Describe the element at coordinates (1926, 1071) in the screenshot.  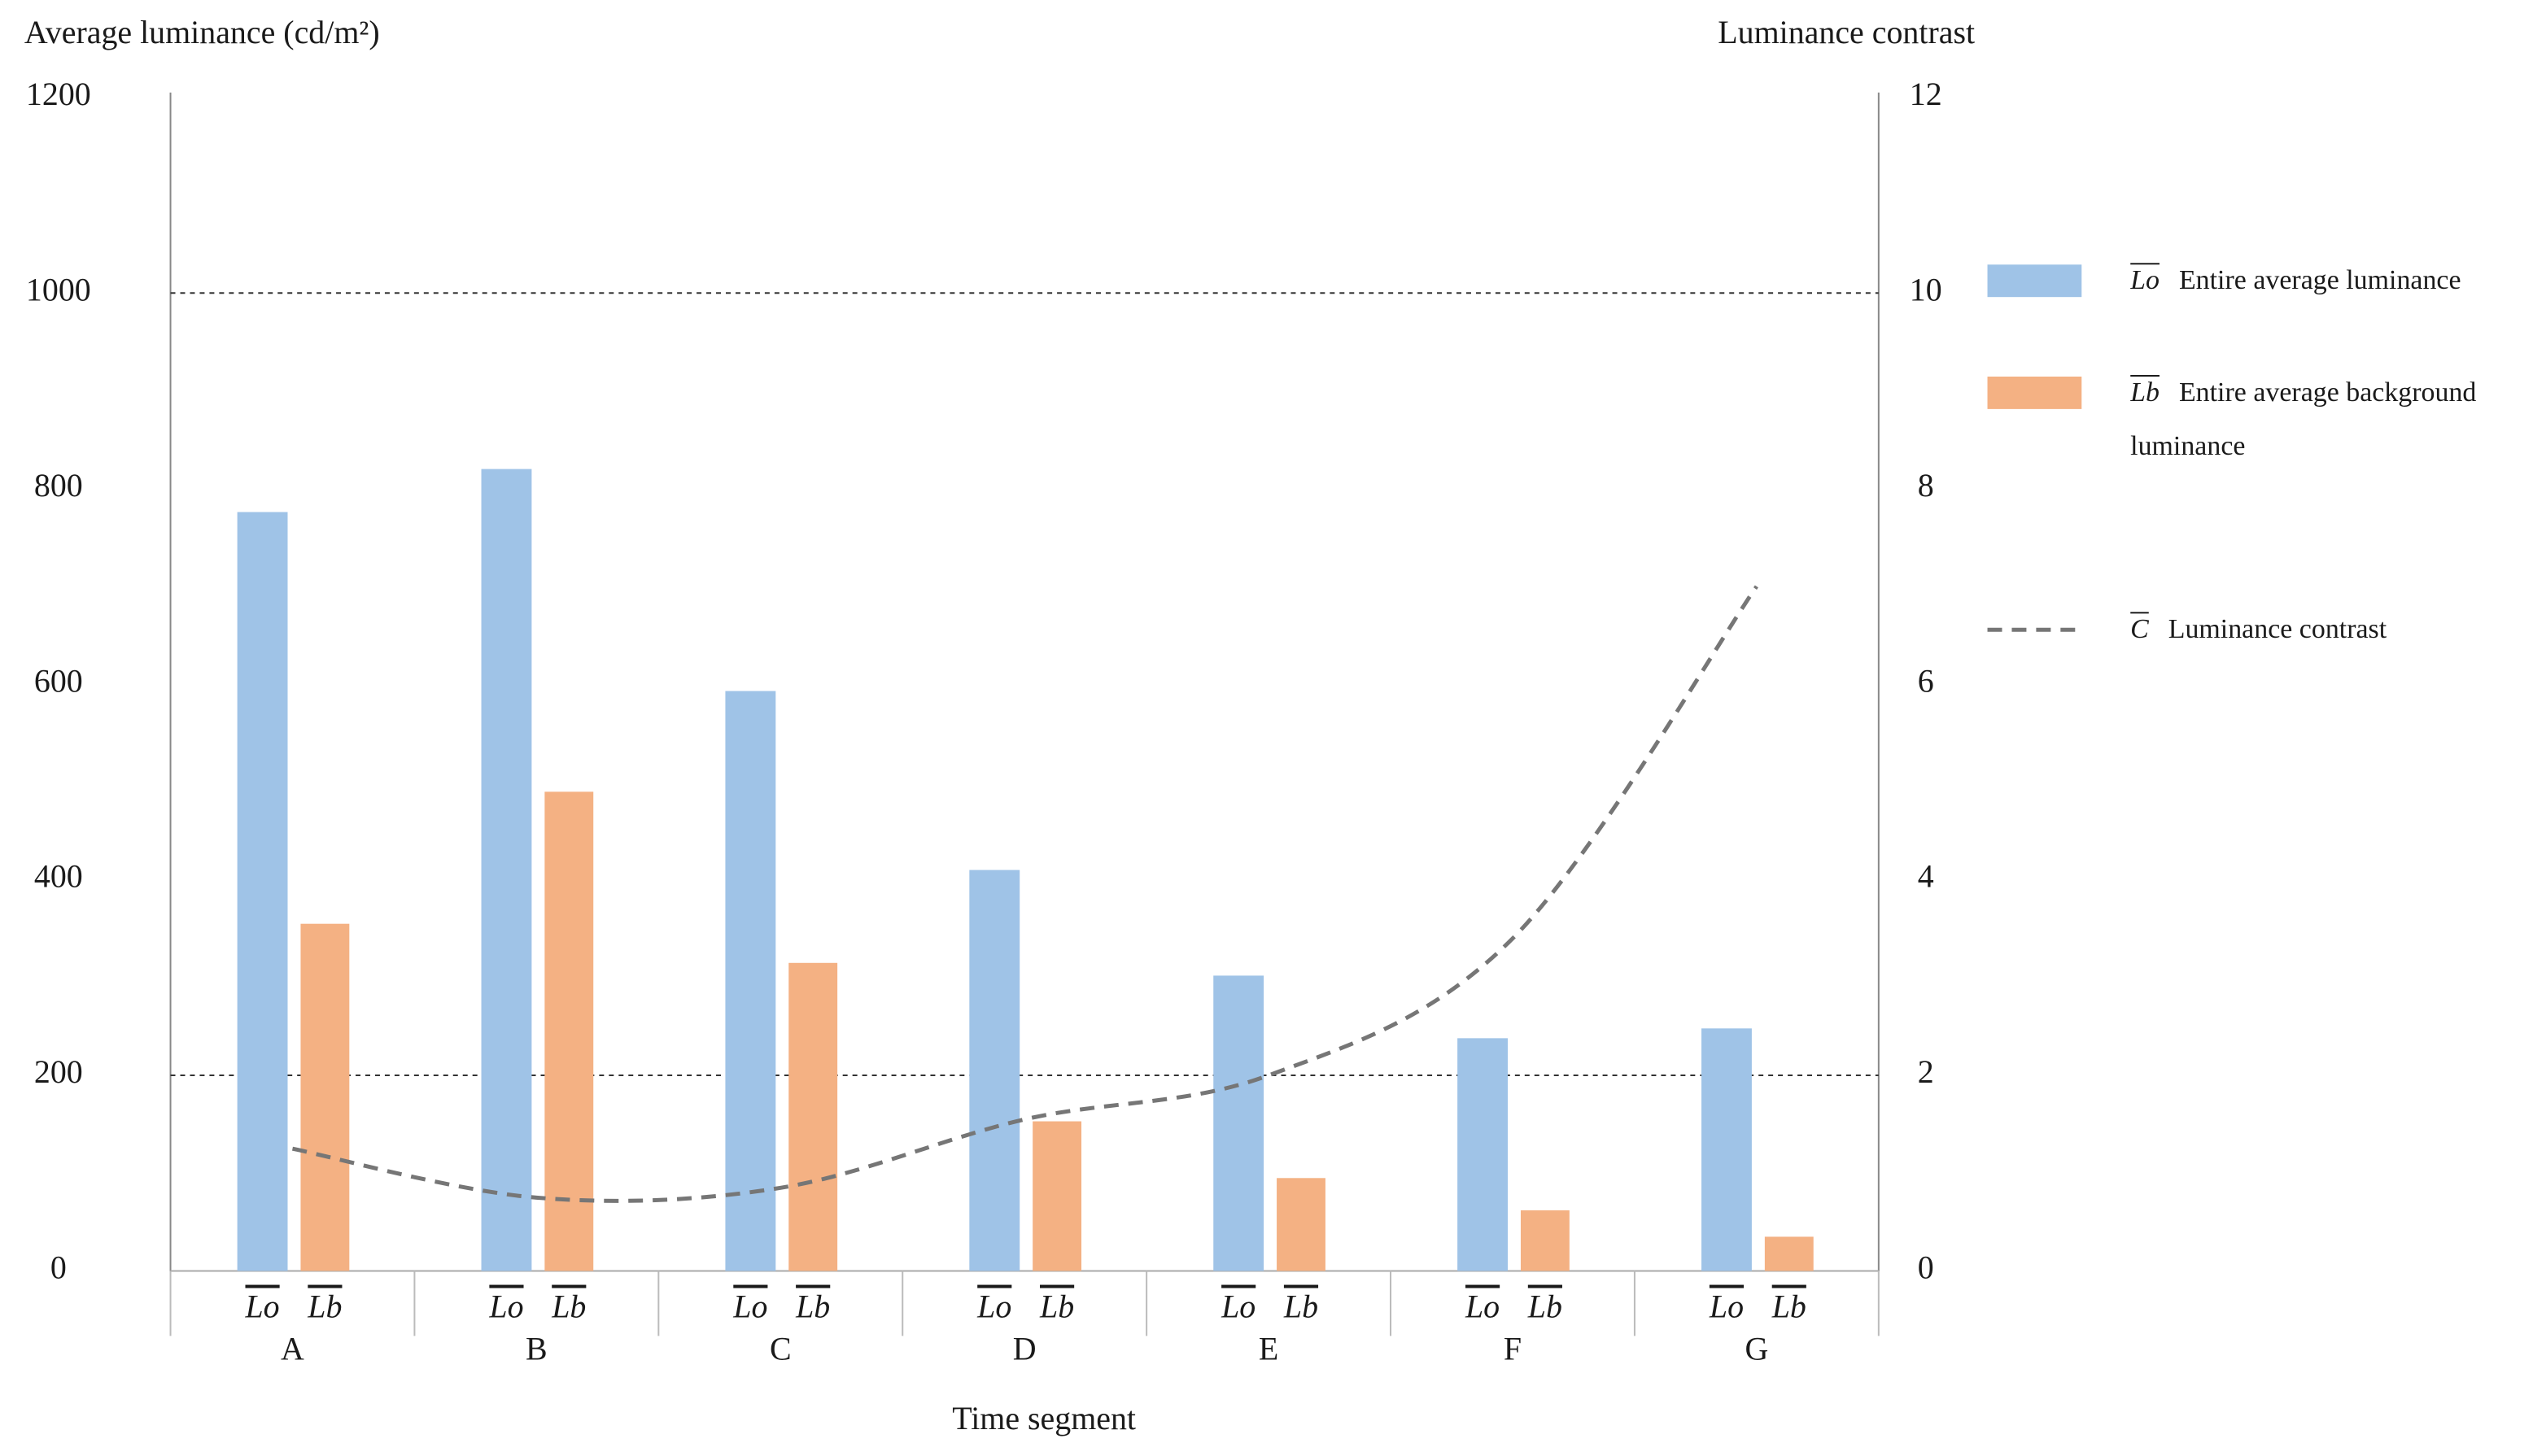
I see `y2-tick-label: 2` at that location.